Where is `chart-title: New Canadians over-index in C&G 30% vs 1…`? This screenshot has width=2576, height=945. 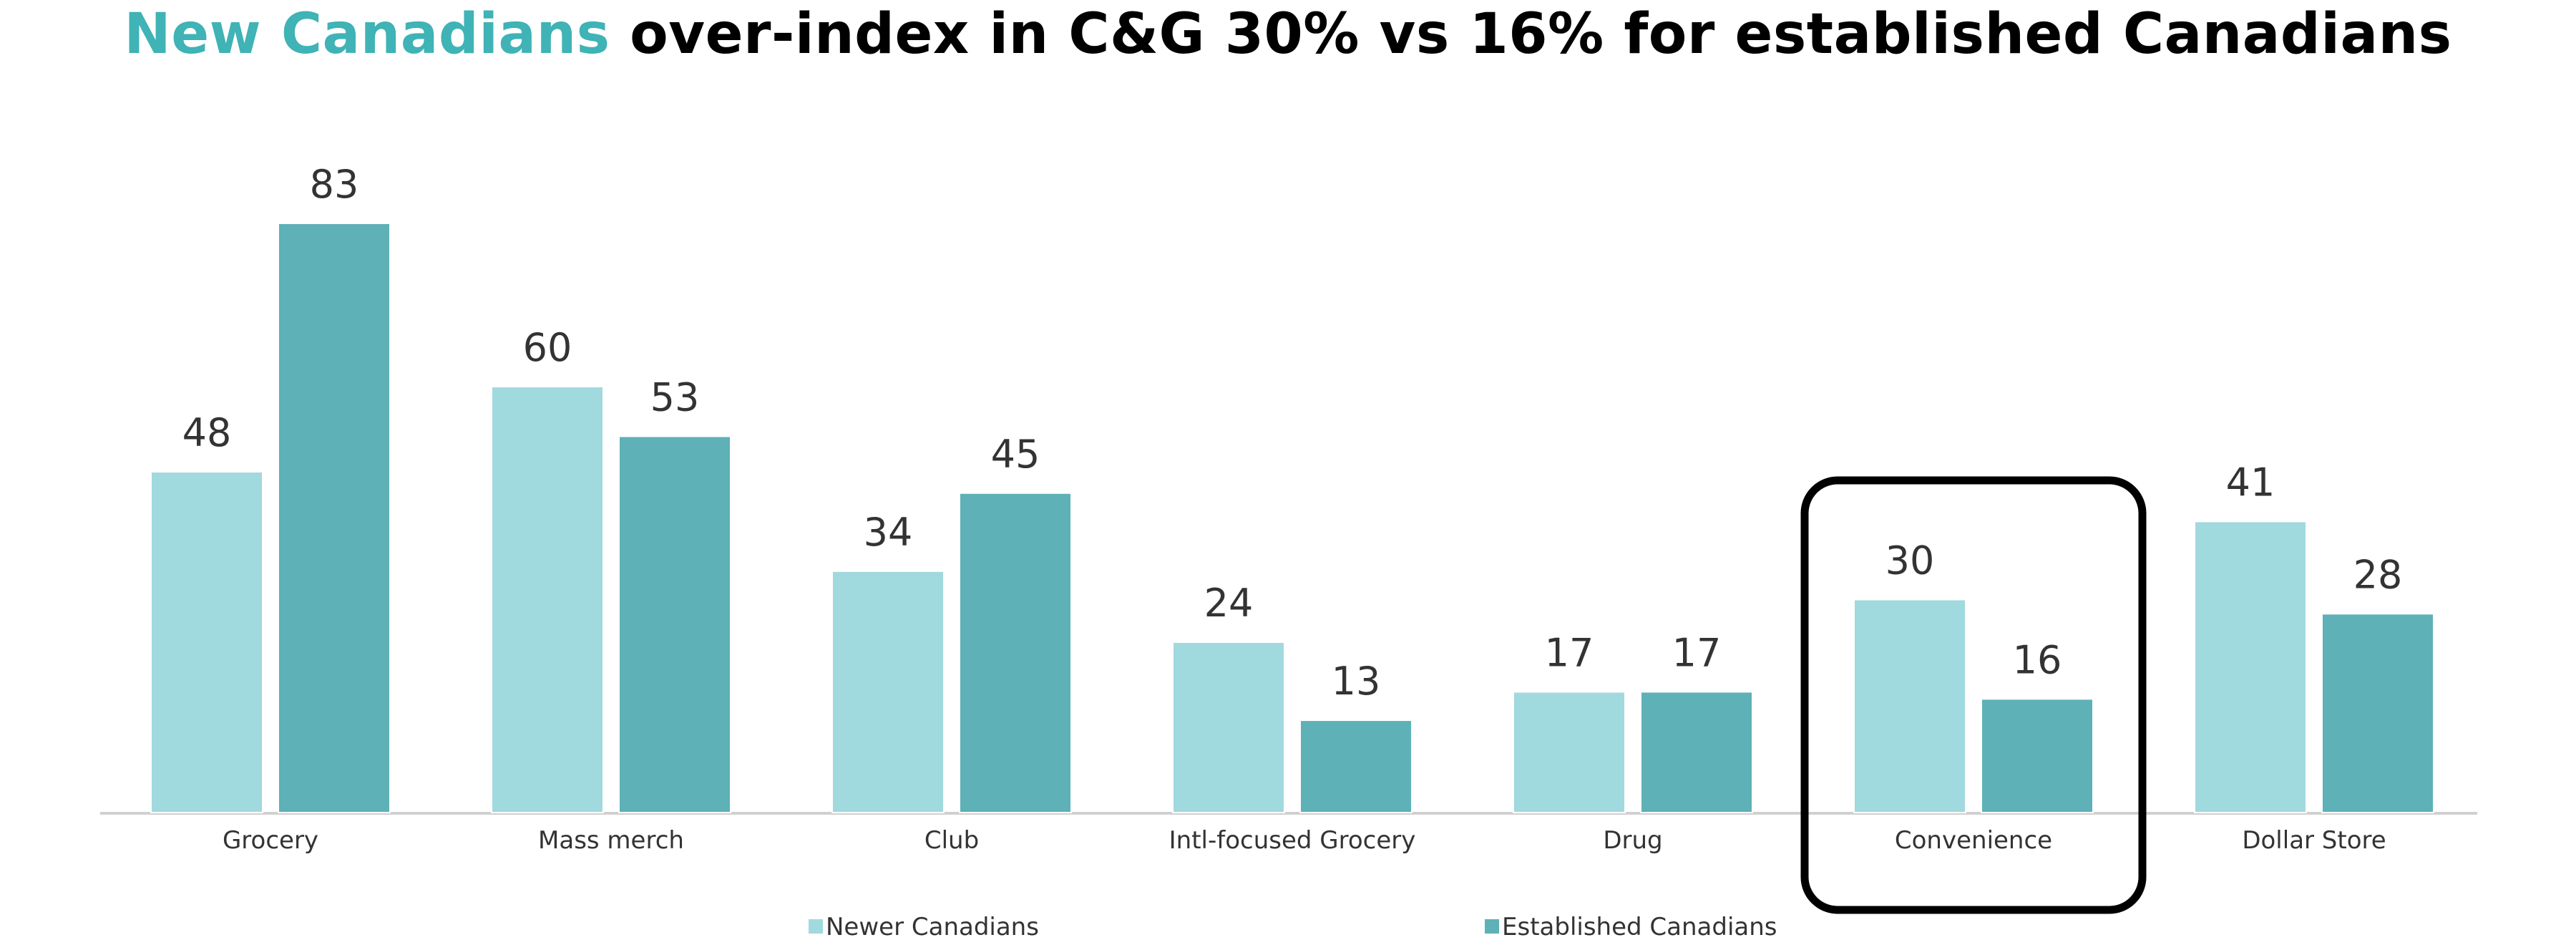
chart-title: New Canadians over-index in C&G 30% vs 1… is located at coordinates (1288, 50).